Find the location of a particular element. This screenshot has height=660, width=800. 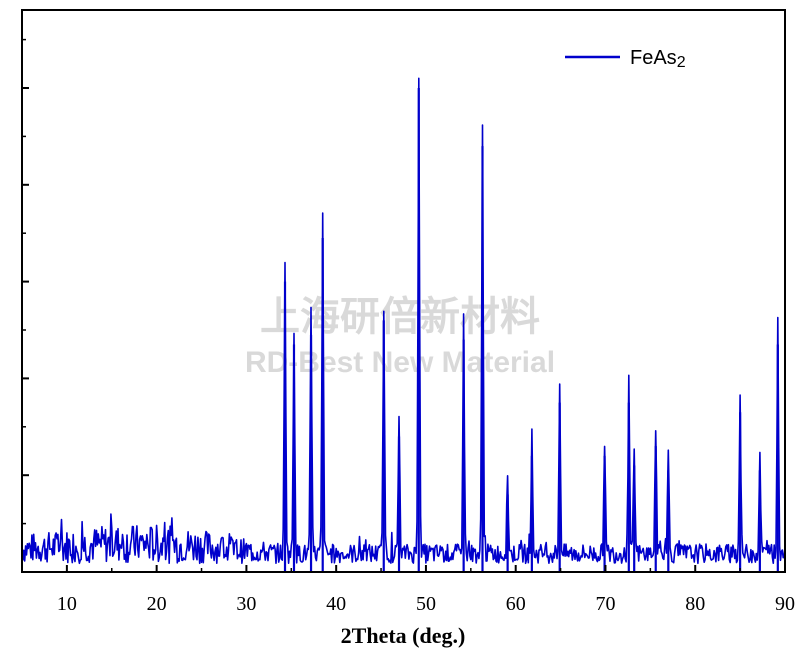

x-axis-title: 2Theta (deg.) is located at coordinates (403, 635).